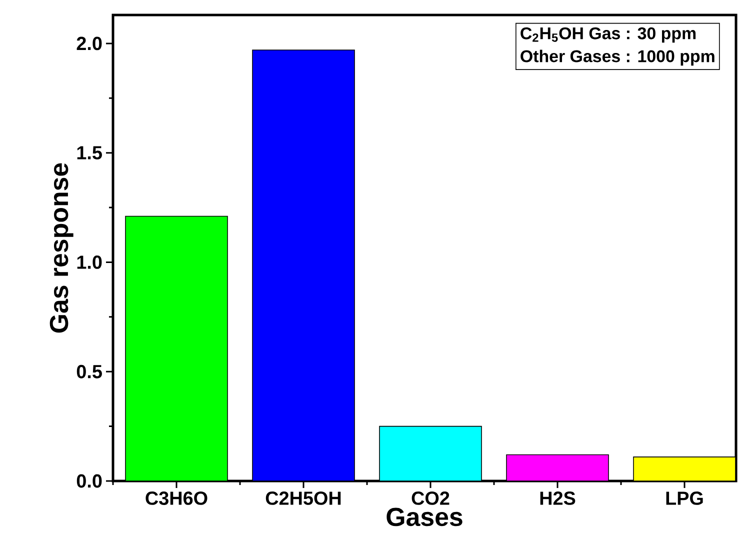 The height and width of the screenshot is (555, 738). Describe the element at coordinates (89, 153) in the screenshot. I see `y-tick-label: 1.5` at that location.